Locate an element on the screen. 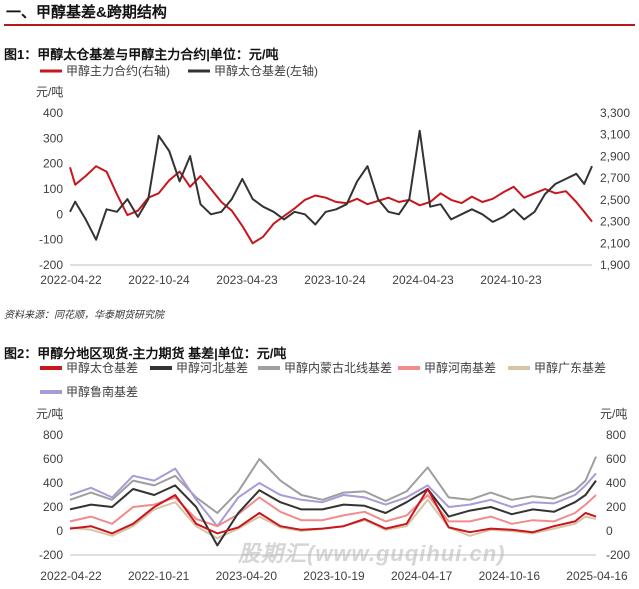 This screenshot has width=639, height=589. legend-label-5: 甲醇鲁南基差 is located at coordinates (102, 391).